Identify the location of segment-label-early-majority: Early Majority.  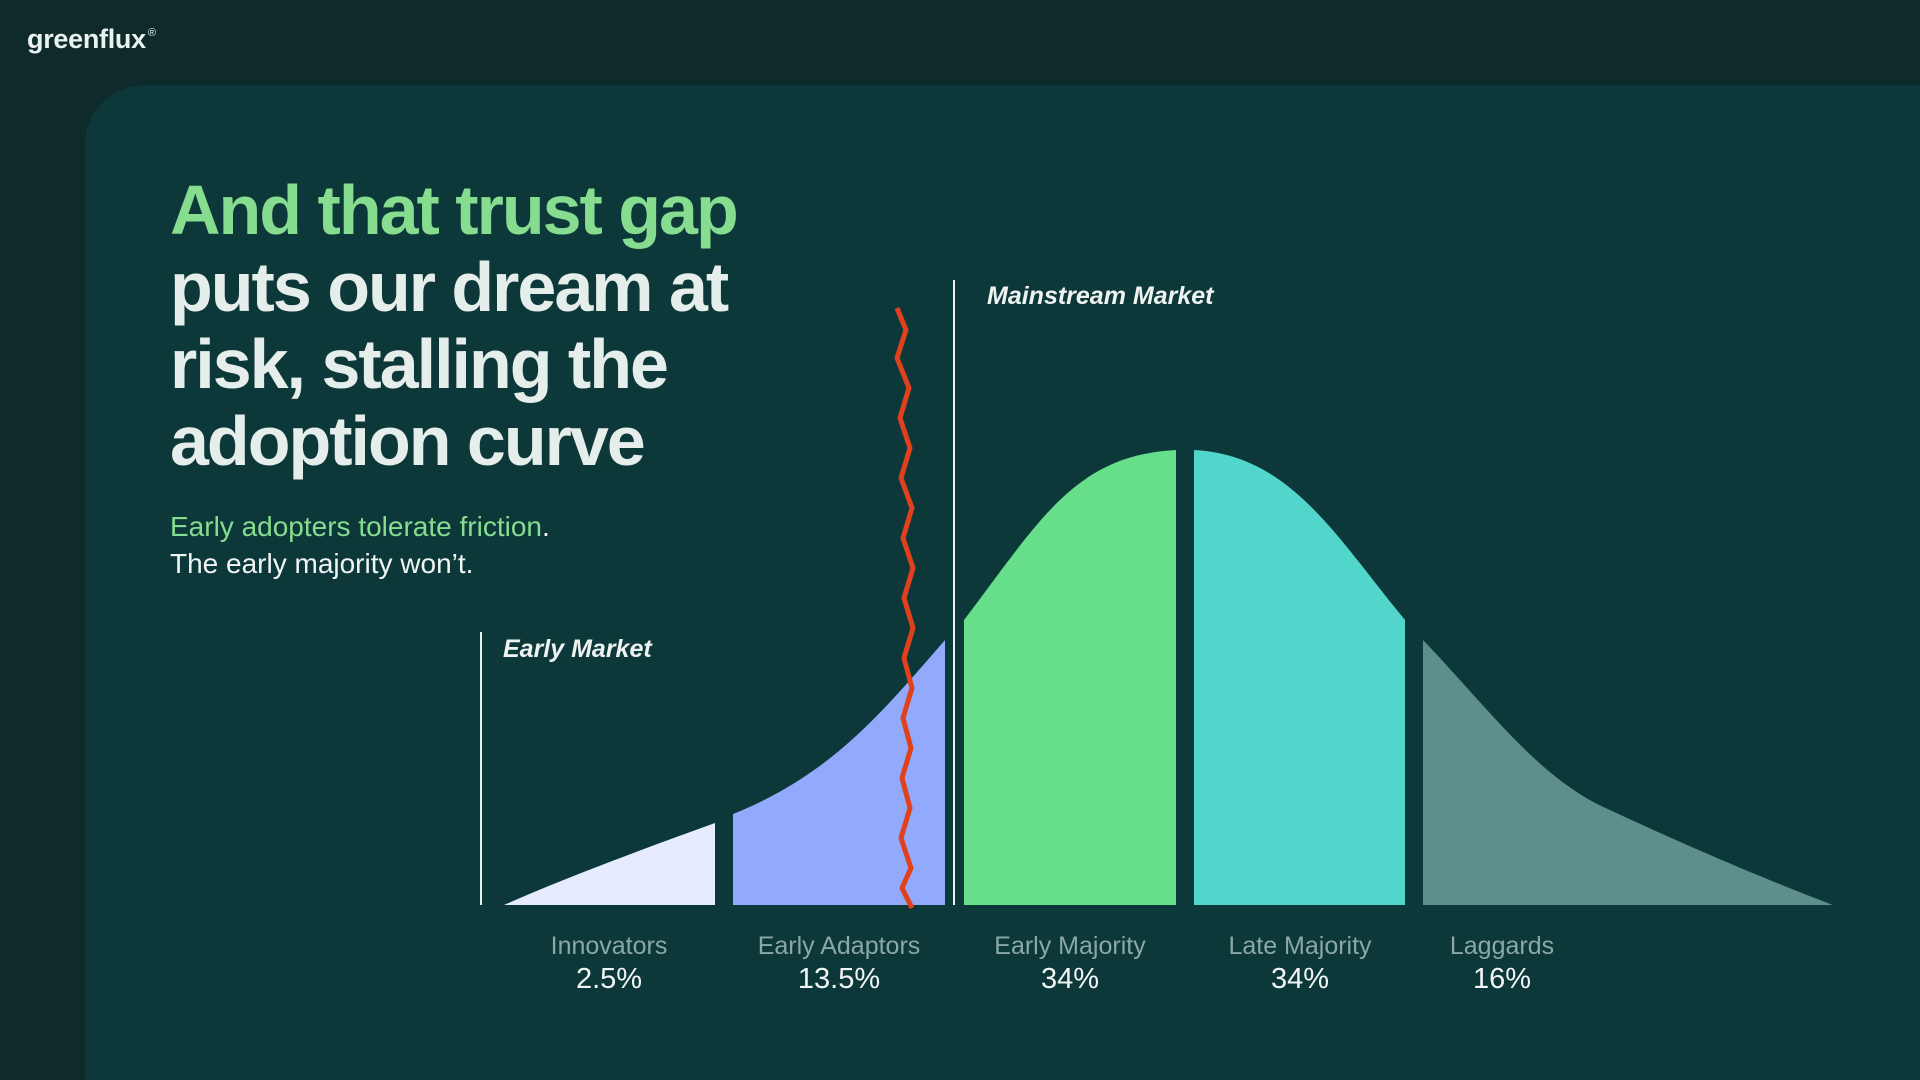
(1070, 946).